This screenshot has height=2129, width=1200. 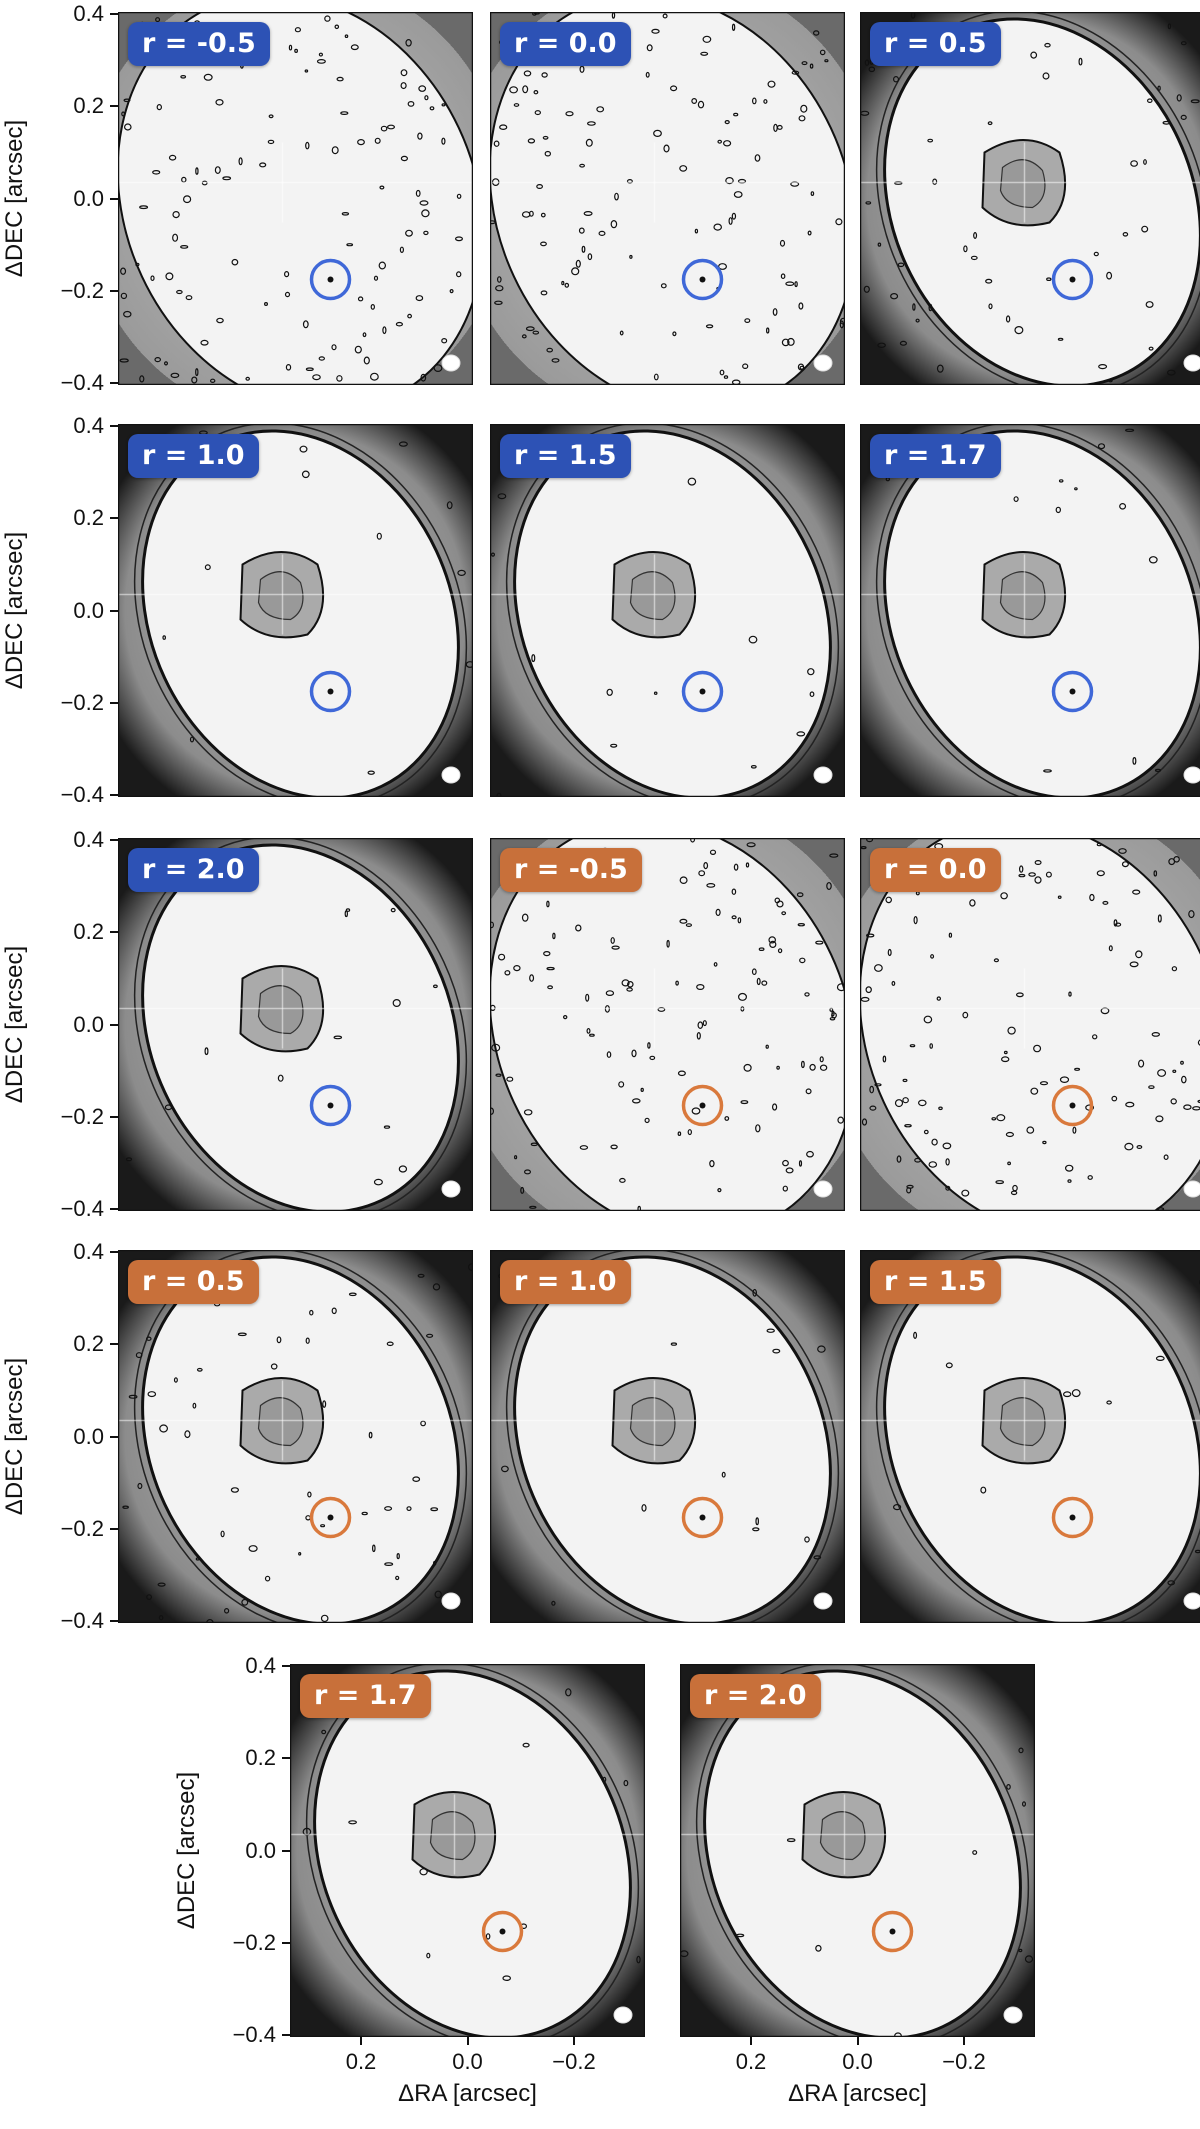 I want to click on radius-label-badge: r = 1.0, so click(x=565, y=1282).